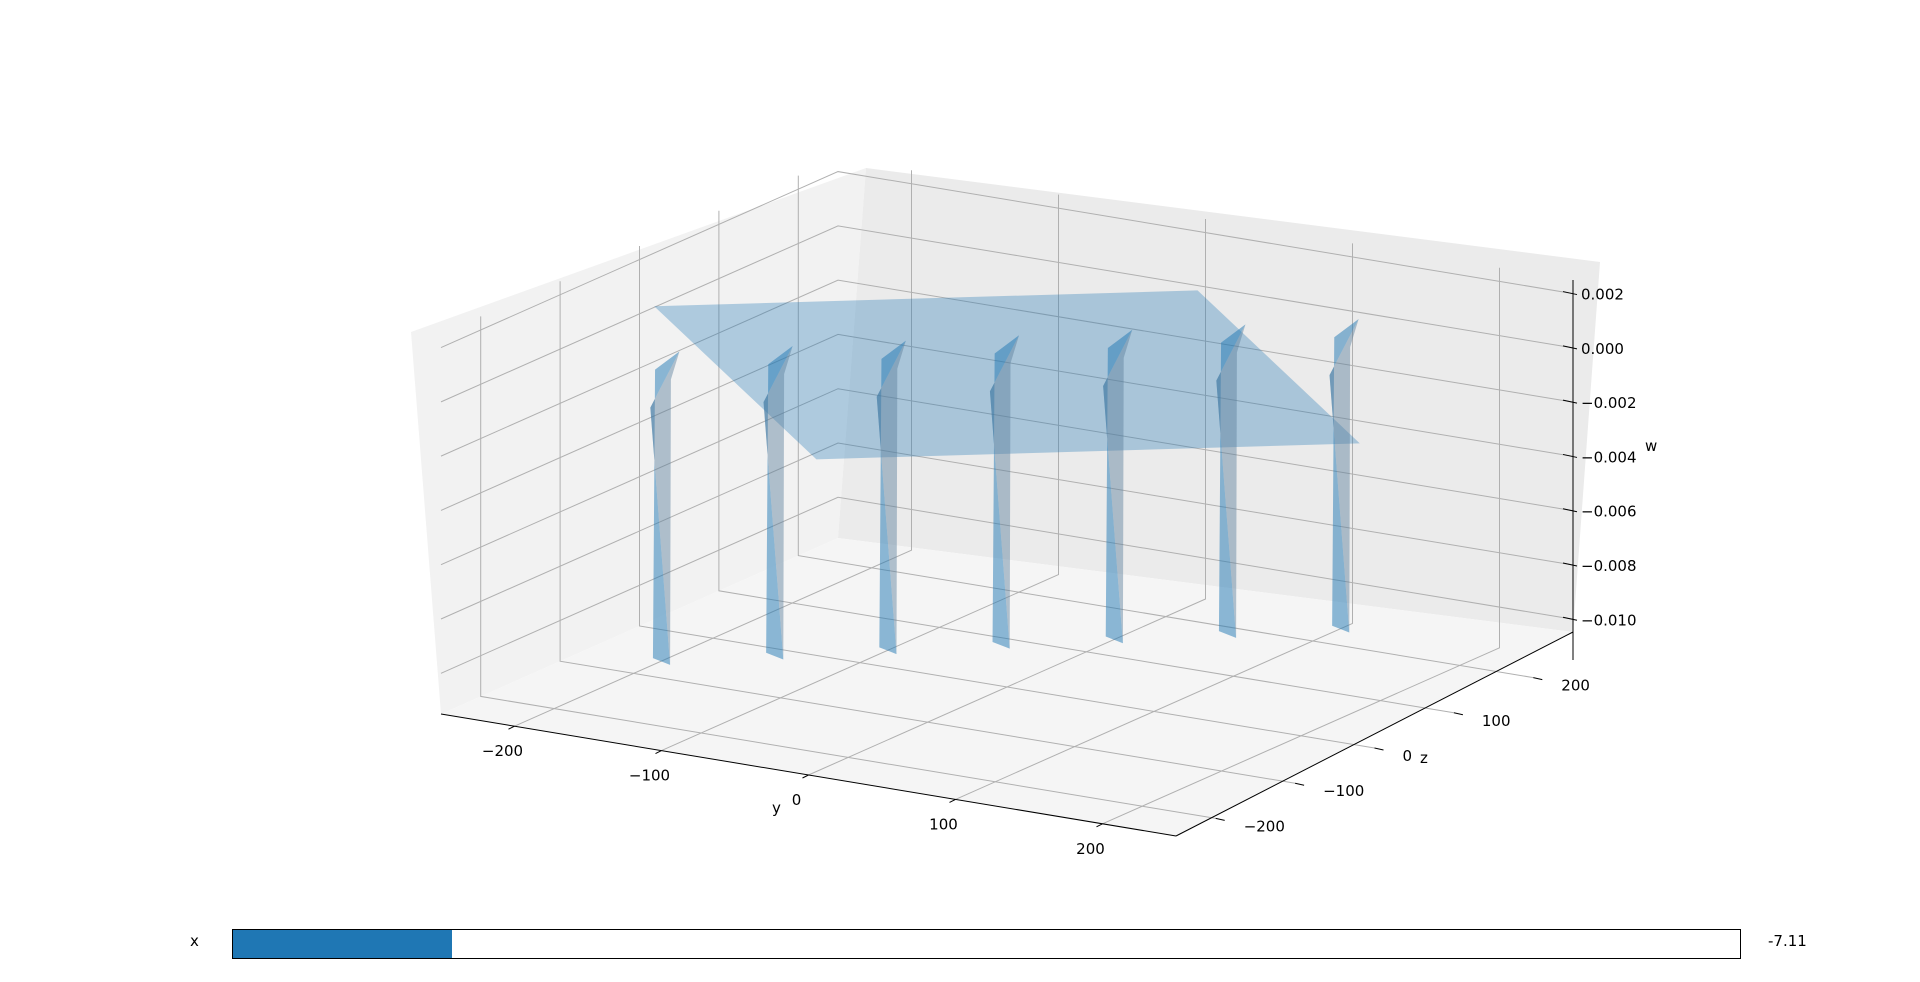 The width and height of the screenshot is (1920, 982). I want to click on w-tick-label: 0.000, so click(1602, 349).